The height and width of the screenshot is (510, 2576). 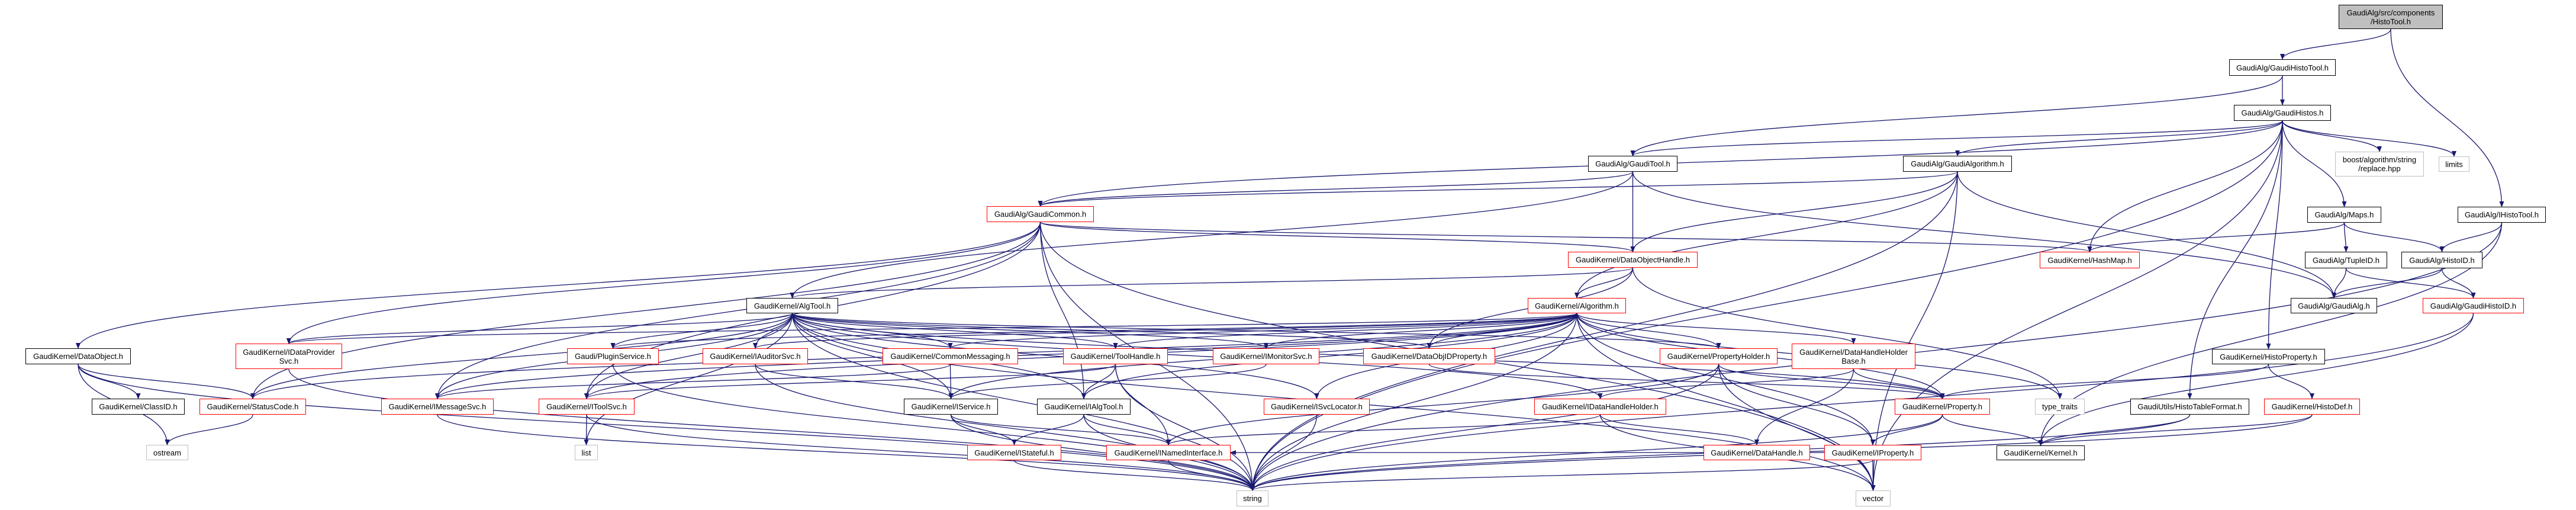 I want to click on node-string: string, so click(x=1253, y=498).